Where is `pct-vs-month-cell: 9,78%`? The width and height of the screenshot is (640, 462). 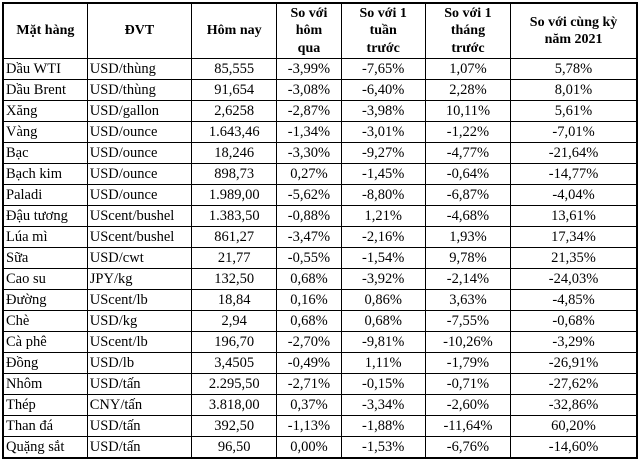
pct-vs-month-cell: 9,78% is located at coordinates (468, 258).